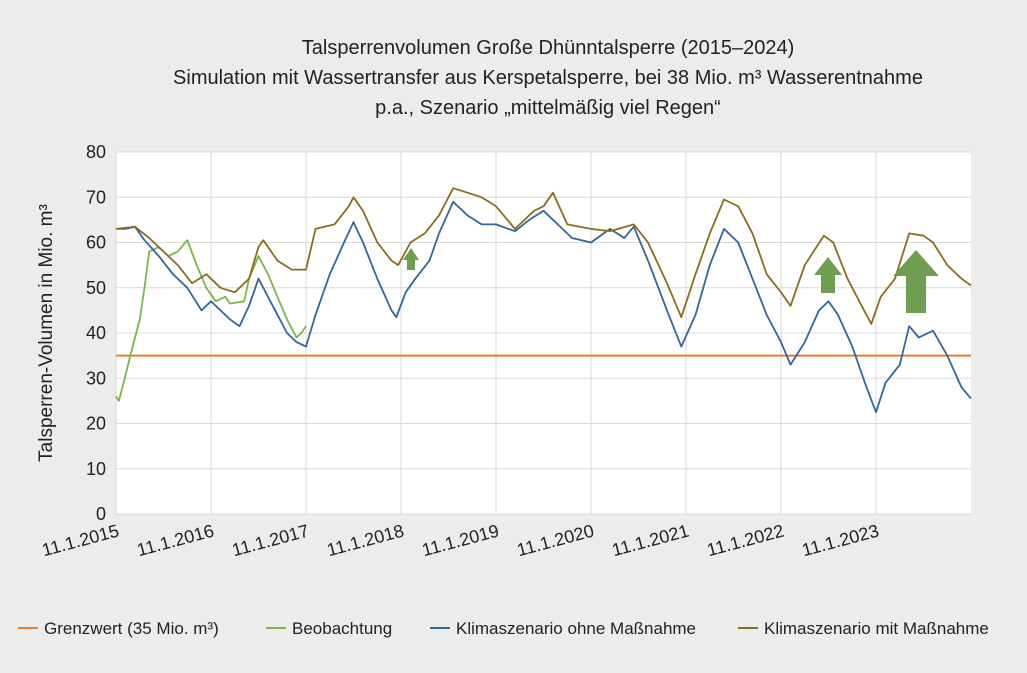 The image size is (1027, 673). Describe the element at coordinates (96, 288) in the screenshot. I see `y-tick-label: 50` at that location.